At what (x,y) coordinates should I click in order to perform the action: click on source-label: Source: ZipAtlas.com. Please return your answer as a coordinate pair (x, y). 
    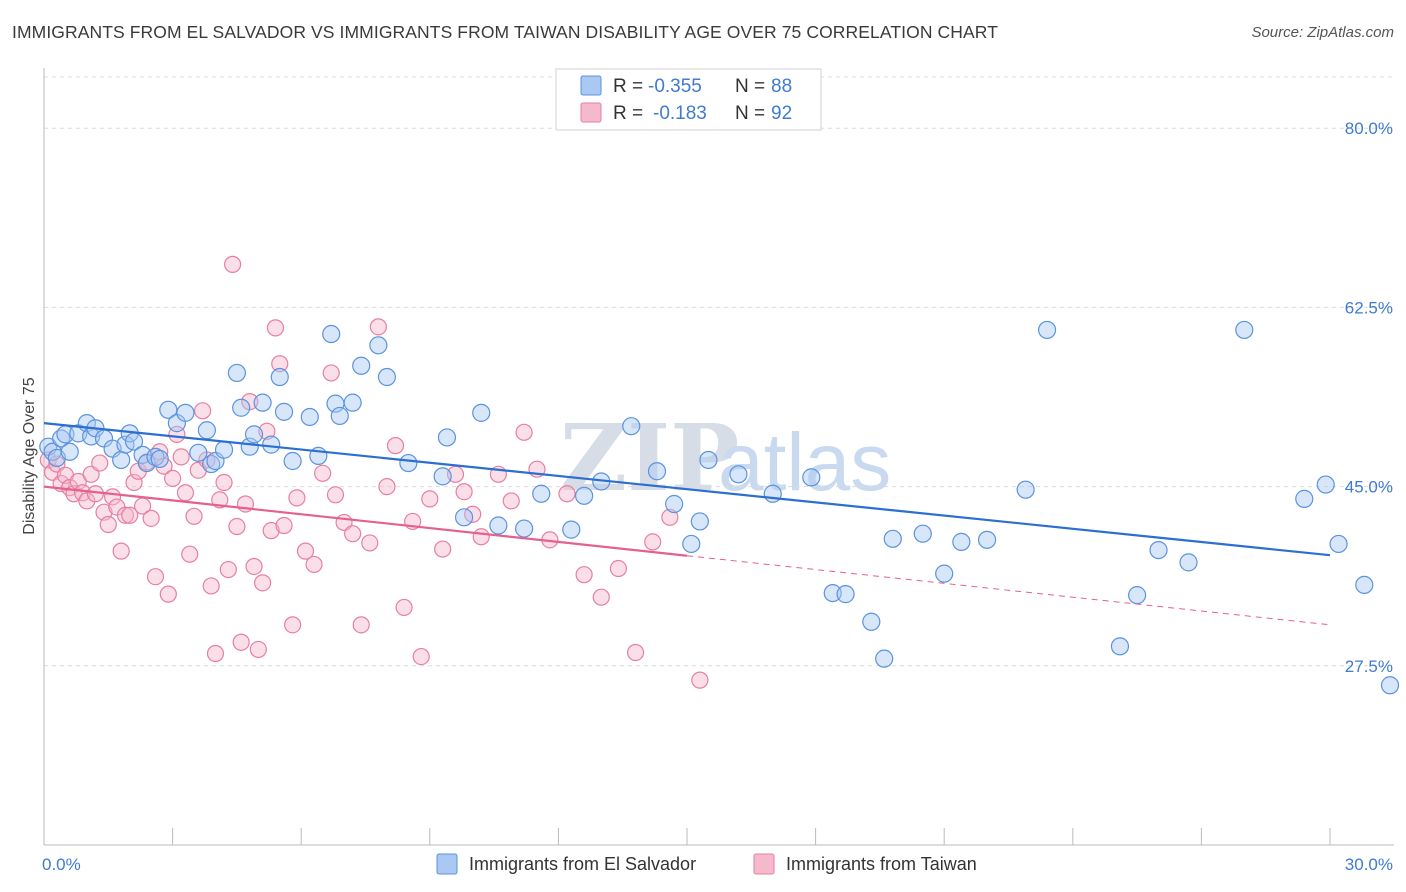
    Looking at the image, I should click on (1322, 32).